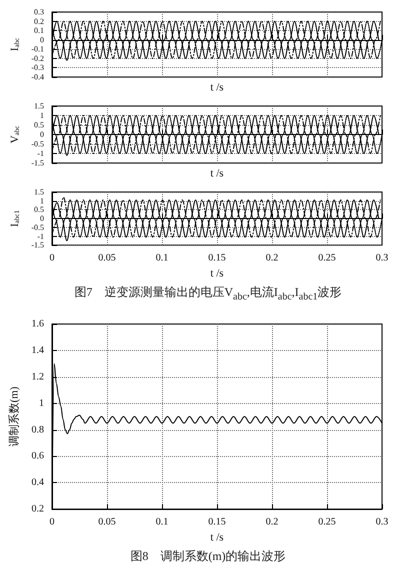 The image size is (416, 581). I want to click on y-tick-label: 0.1, so click(39, 31).